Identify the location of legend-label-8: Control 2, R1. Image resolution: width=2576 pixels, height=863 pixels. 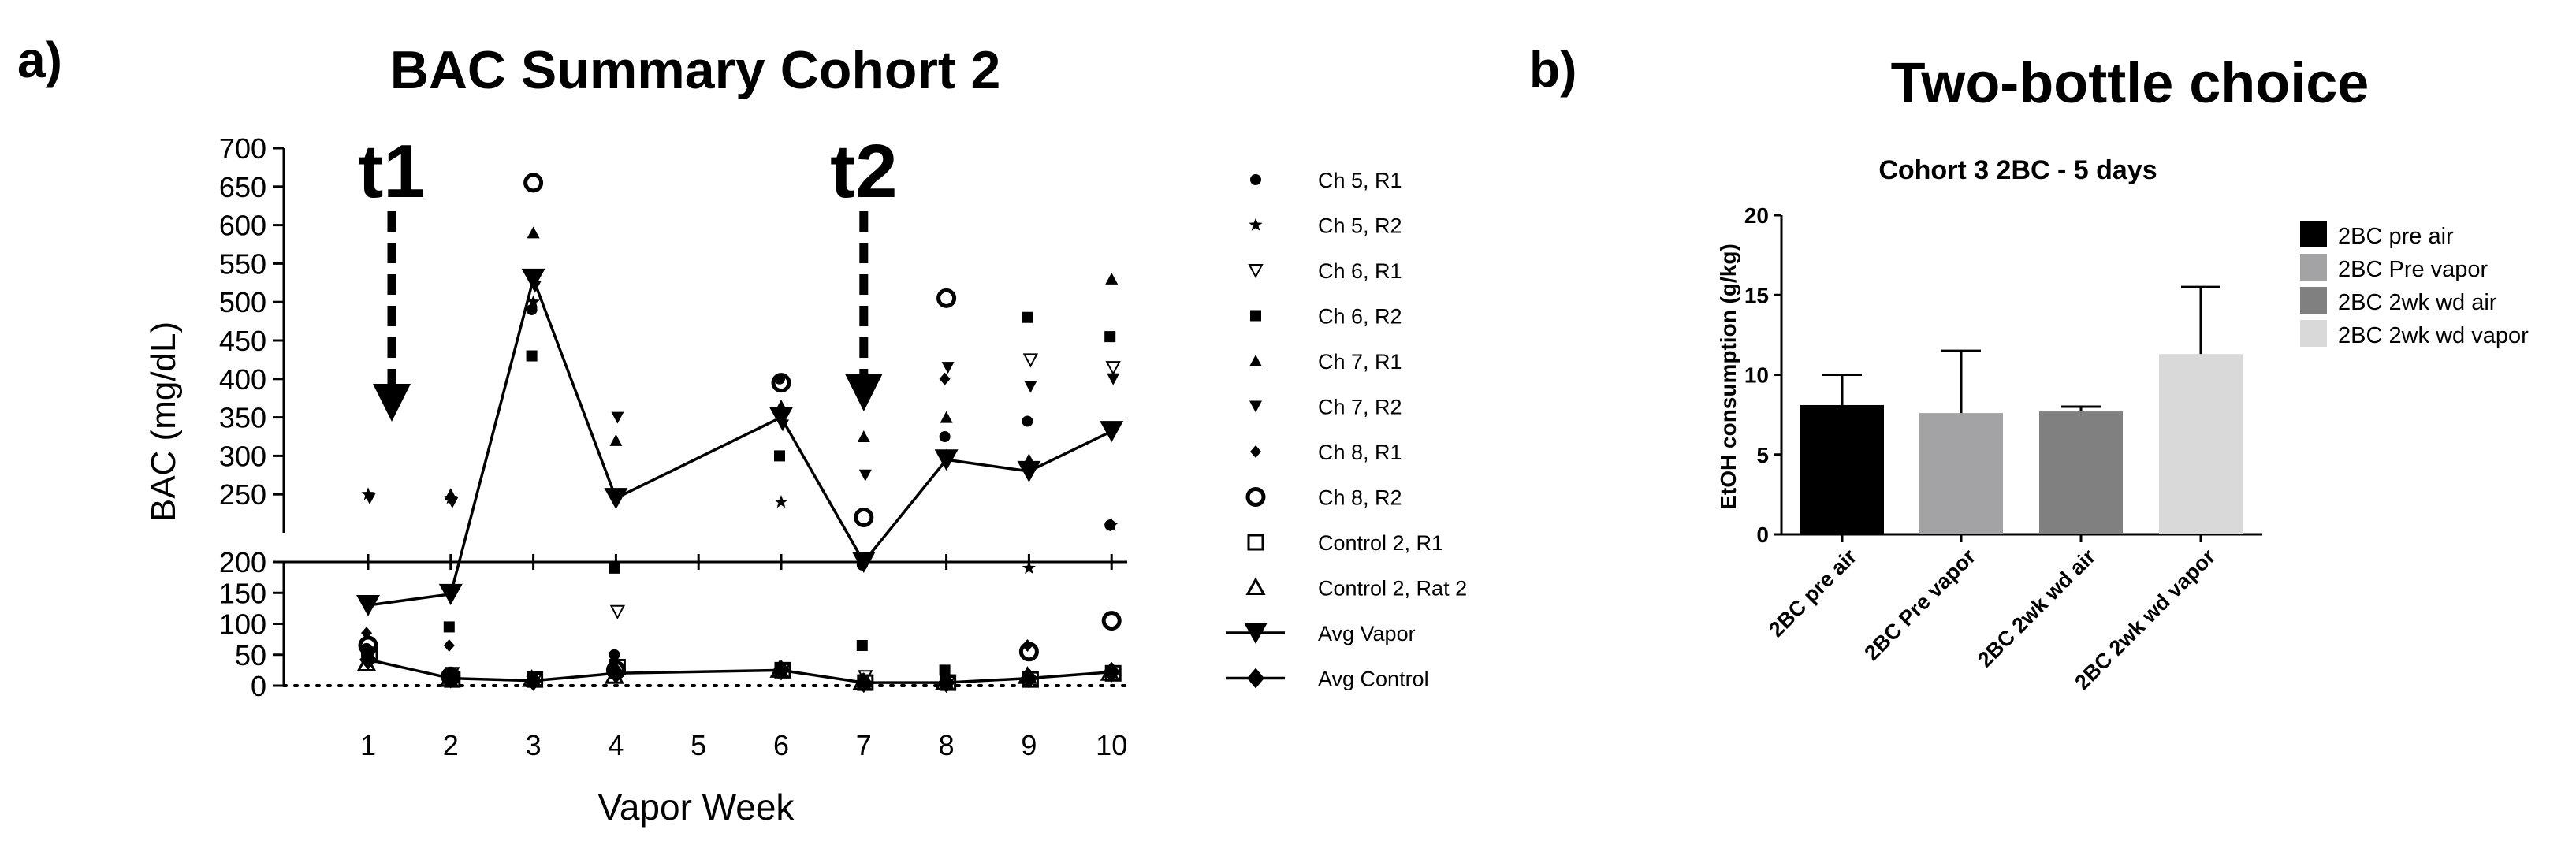
(1380, 543).